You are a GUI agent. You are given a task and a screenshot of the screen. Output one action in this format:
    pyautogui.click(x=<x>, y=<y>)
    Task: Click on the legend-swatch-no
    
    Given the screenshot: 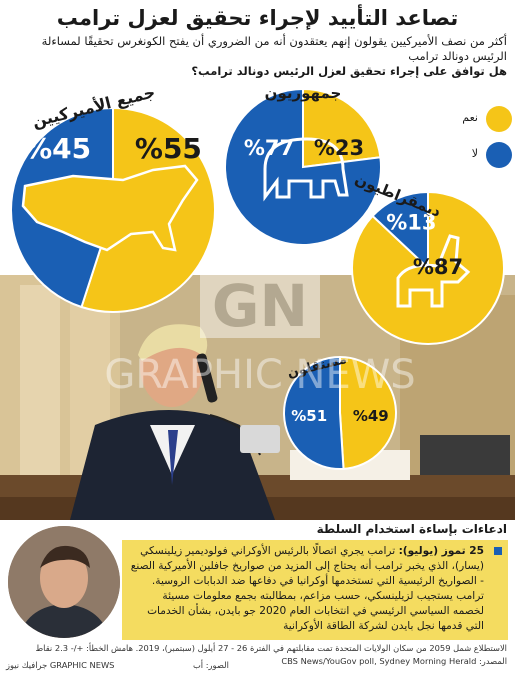 What is the action you would take?
    pyautogui.click(x=499, y=155)
    